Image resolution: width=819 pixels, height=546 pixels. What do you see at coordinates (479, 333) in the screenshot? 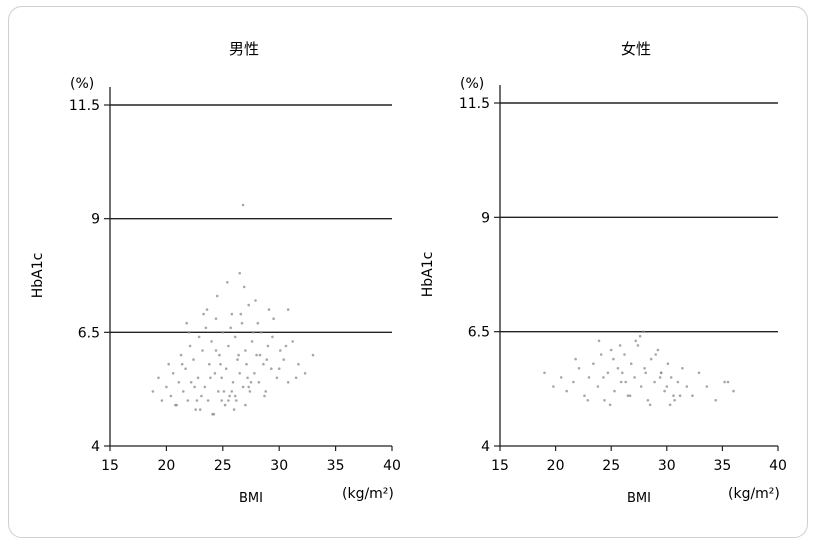
I see `y-tick-label-female-1: 6.5` at bounding box center [479, 333].